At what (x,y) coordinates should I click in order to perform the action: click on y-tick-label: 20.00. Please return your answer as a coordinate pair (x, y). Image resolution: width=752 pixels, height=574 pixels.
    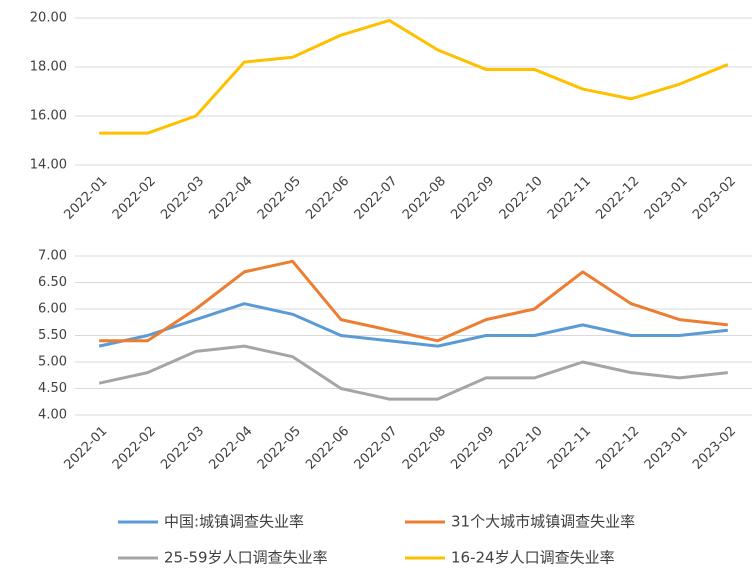
    Looking at the image, I should click on (48, 18).